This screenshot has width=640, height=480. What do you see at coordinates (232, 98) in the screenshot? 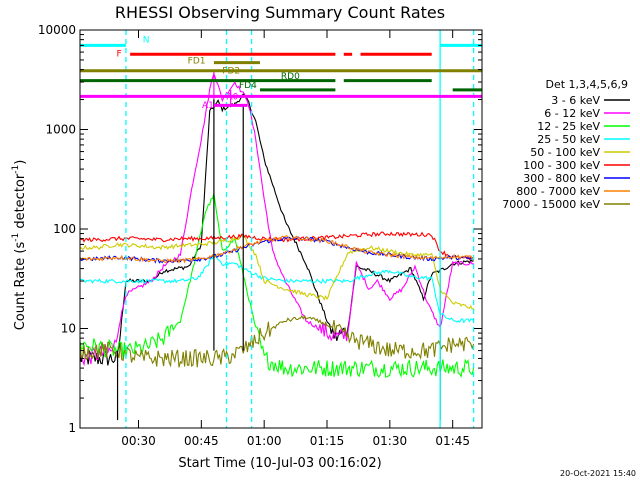
I see `flag-label-a0: A0` at bounding box center [232, 98].